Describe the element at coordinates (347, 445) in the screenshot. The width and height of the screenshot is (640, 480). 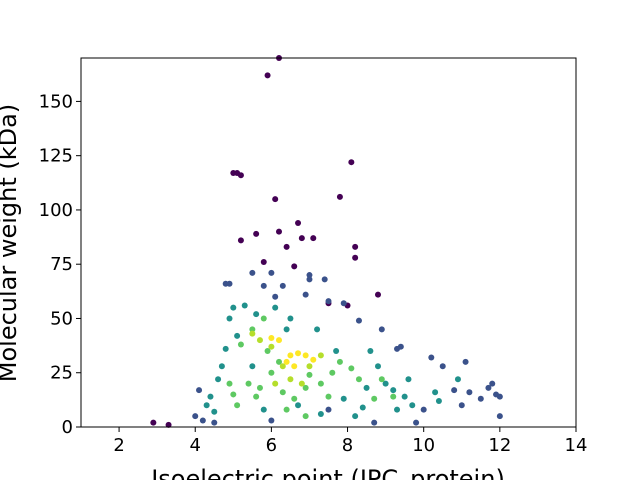
I see `x-tick-label: 8` at that location.